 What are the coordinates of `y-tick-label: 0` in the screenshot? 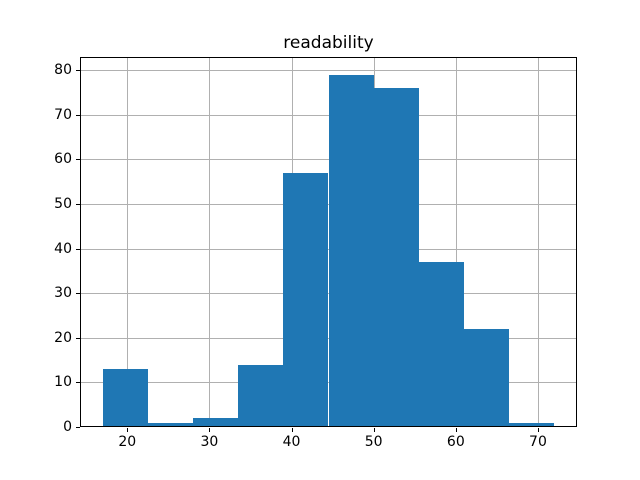 It's located at (67, 427).